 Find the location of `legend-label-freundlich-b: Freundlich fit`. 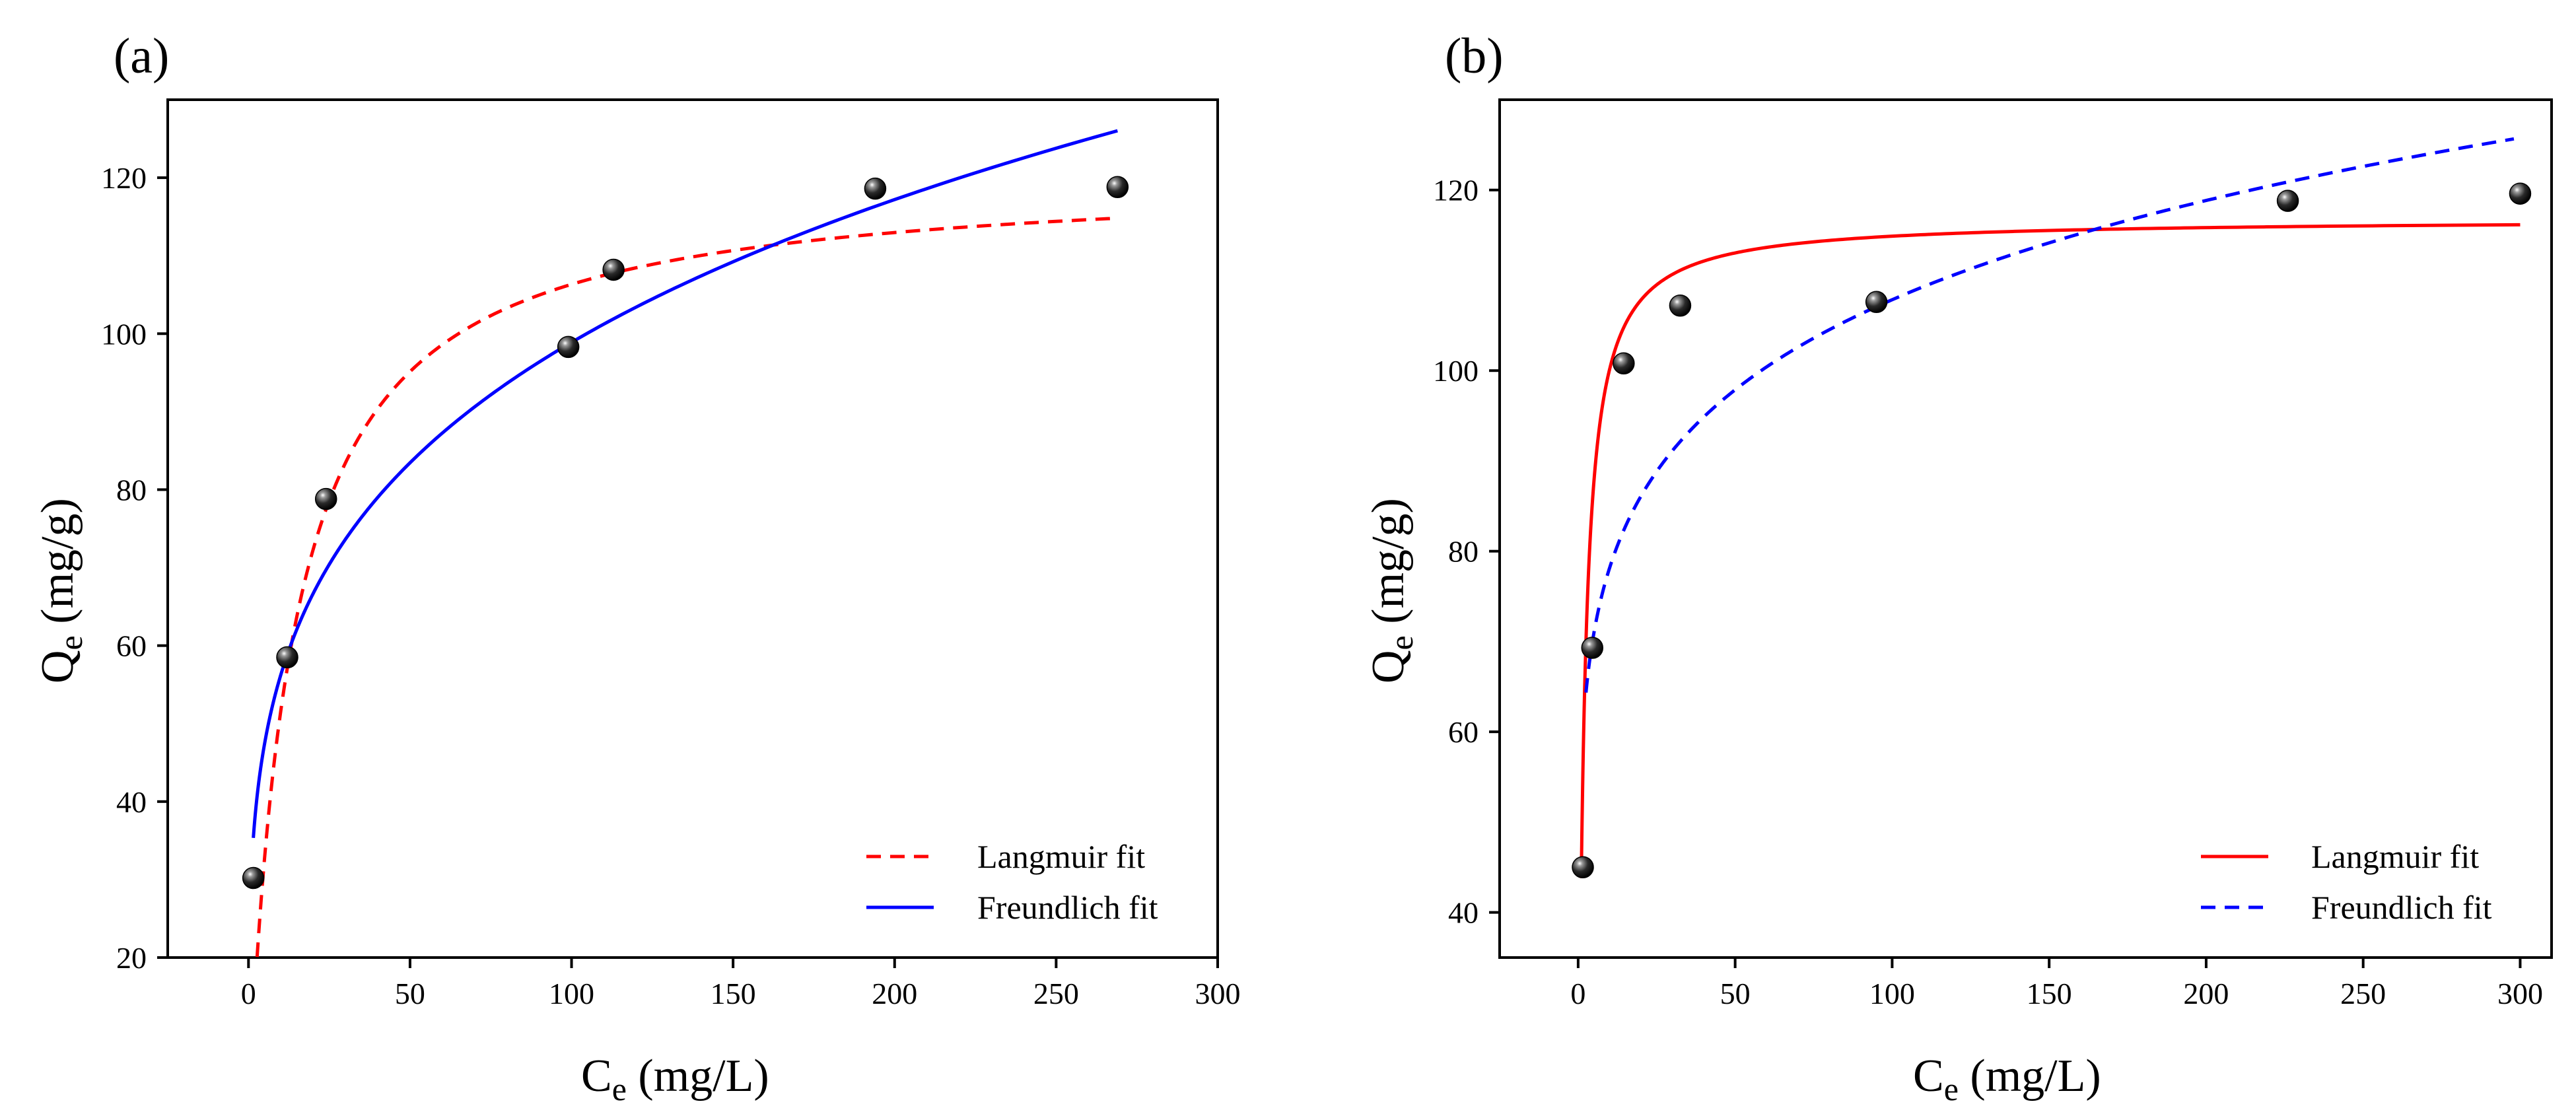

legend-label-freundlich-b: Freundlich fit is located at coordinates (2402, 907).